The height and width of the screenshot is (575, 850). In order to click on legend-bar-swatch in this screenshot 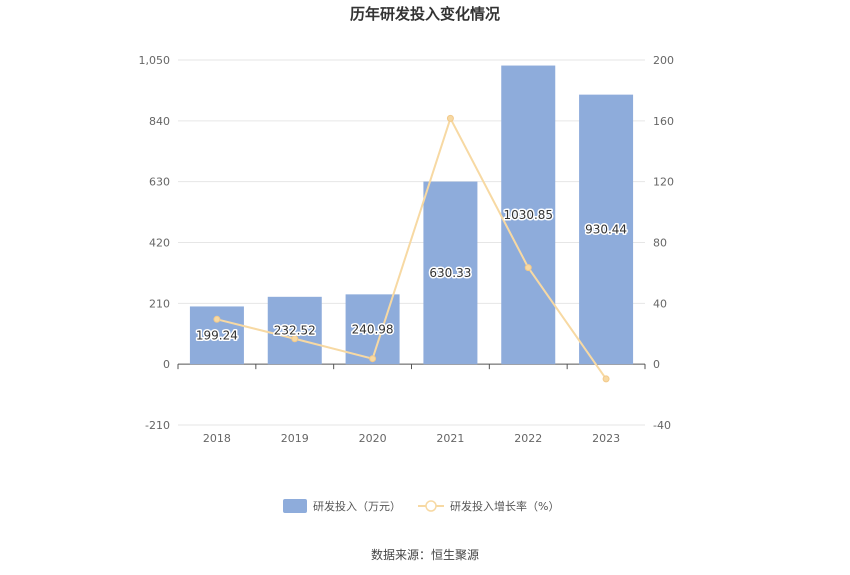, I will do `click(295, 506)`.